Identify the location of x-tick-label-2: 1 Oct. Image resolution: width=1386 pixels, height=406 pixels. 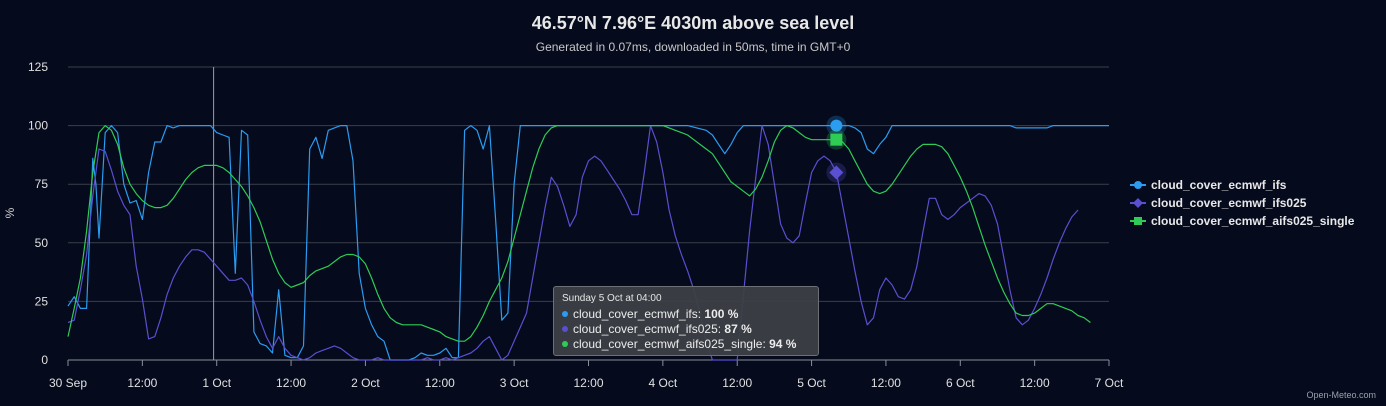
(216, 383).